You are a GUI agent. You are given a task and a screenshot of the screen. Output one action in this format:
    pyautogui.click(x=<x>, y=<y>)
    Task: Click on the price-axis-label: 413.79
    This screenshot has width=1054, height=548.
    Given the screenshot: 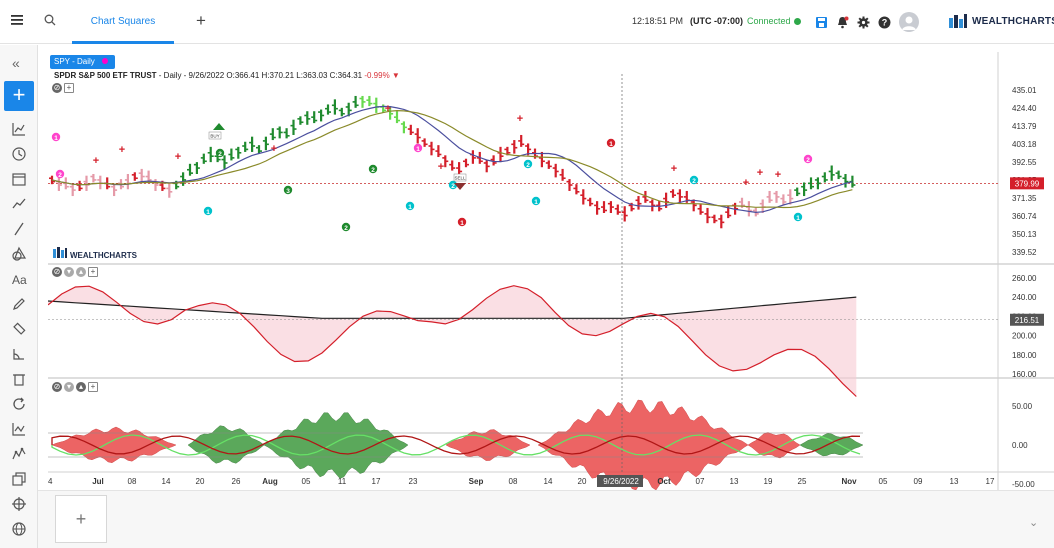 What is the action you would take?
    pyautogui.click(x=1024, y=126)
    